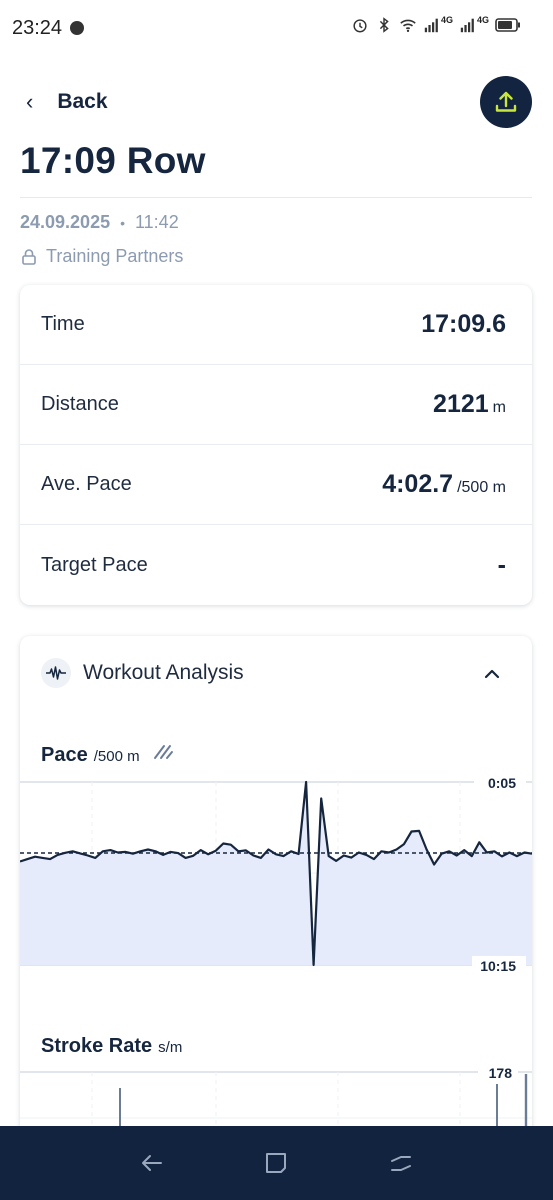  Describe the element at coordinates (30, 101) in the screenshot. I see `chevron-left-icon: ‹` at that location.